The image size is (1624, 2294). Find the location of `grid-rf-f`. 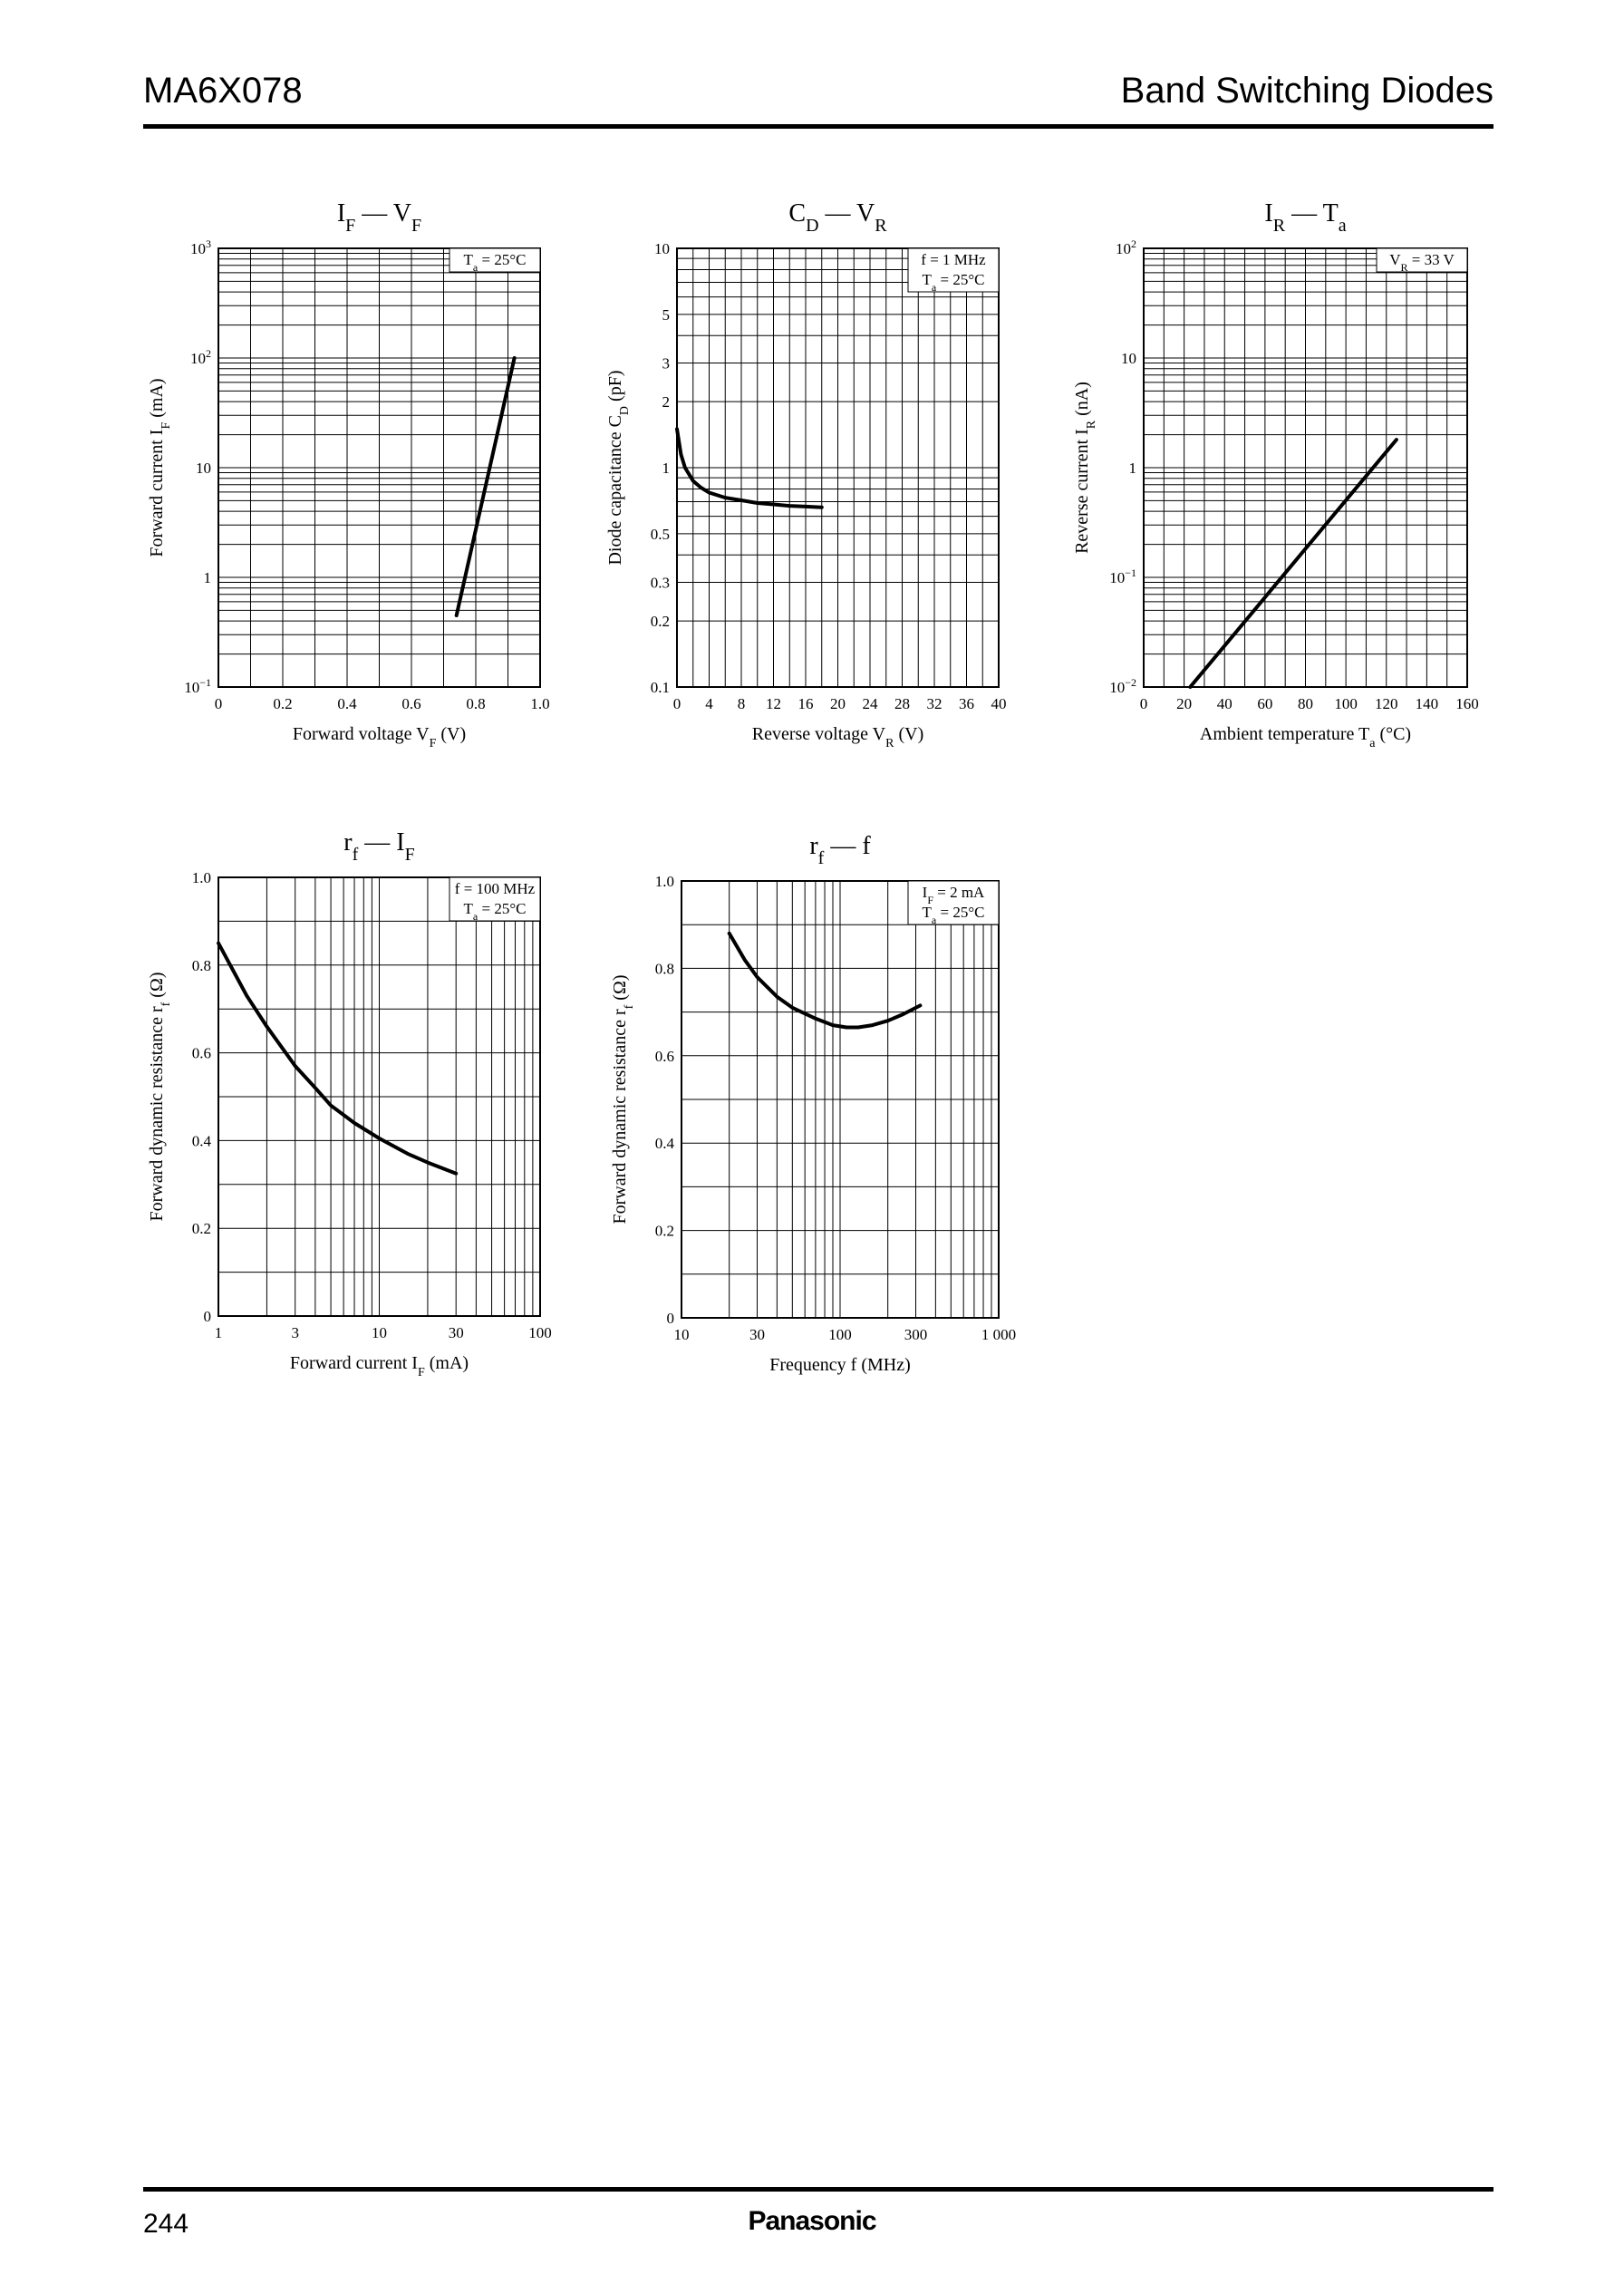

grid-rf-f is located at coordinates (840, 1099).